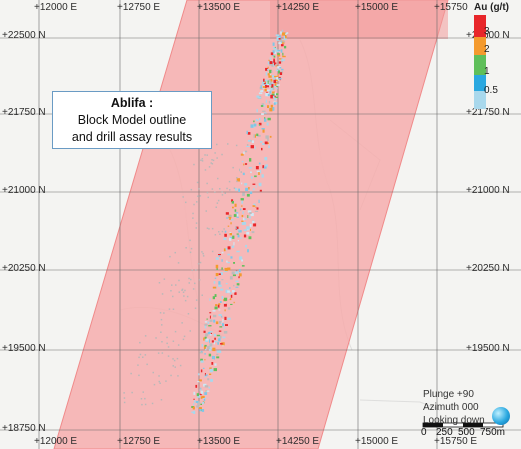  Describe the element at coordinates (219, 7) in the screenshot. I see `grid-label-top: +13500 E` at that location.